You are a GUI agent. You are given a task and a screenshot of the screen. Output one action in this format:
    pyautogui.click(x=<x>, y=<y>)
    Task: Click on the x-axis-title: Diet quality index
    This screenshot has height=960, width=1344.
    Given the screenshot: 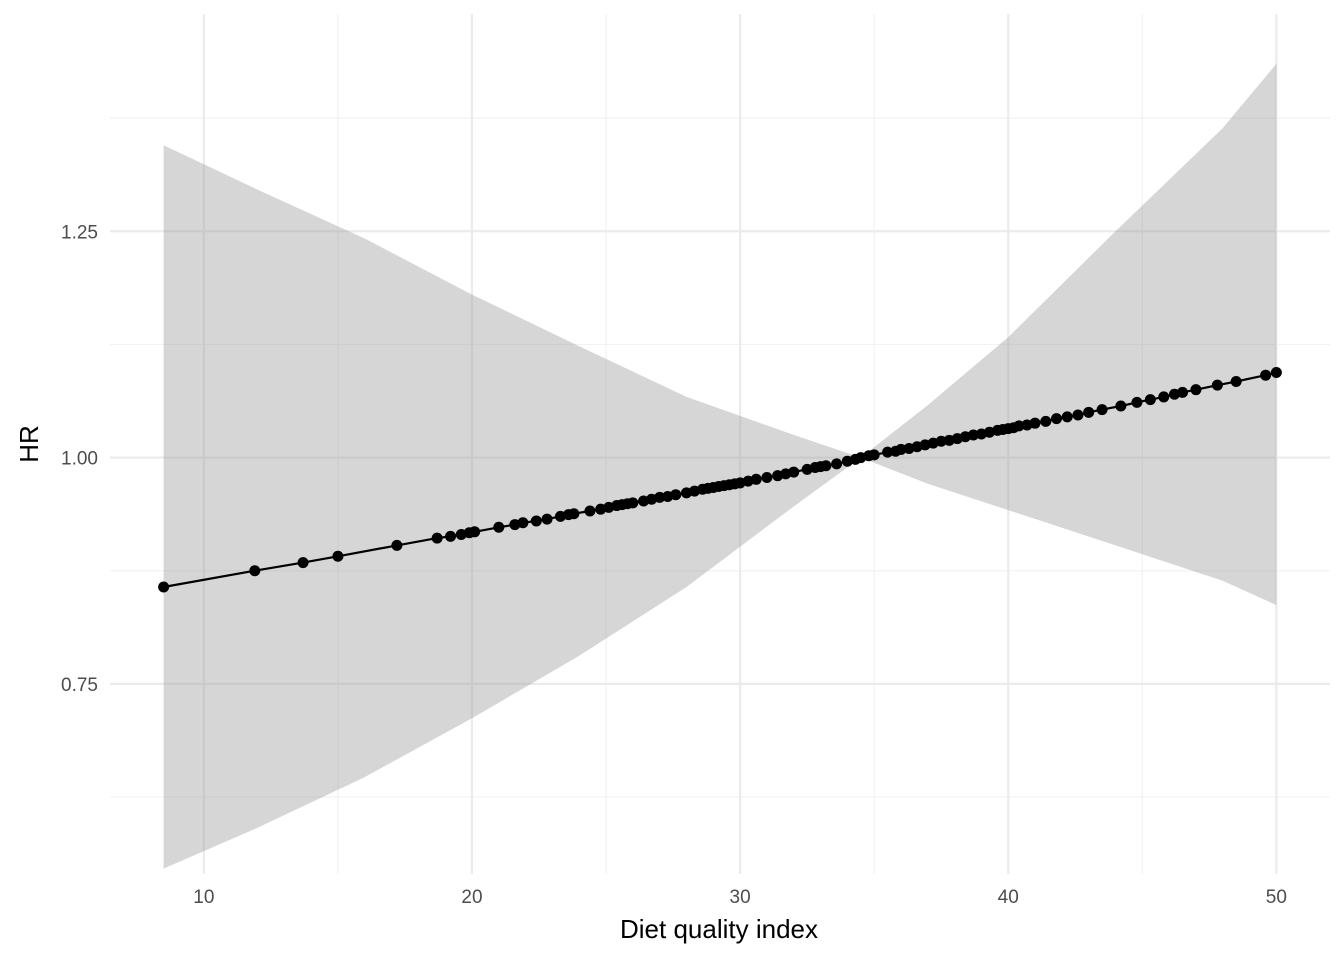 What is the action you would take?
    pyautogui.click(x=719, y=929)
    